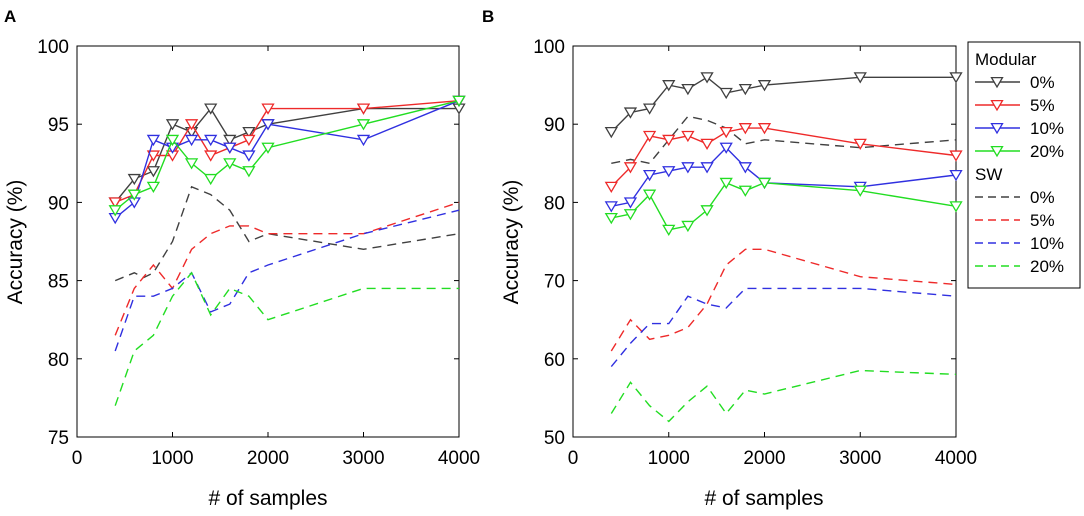 This screenshot has width=1084, height=516. Describe the element at coordinates (172, 458) in the screenshot. I see `x-tick-label-a: 1000` at that location.